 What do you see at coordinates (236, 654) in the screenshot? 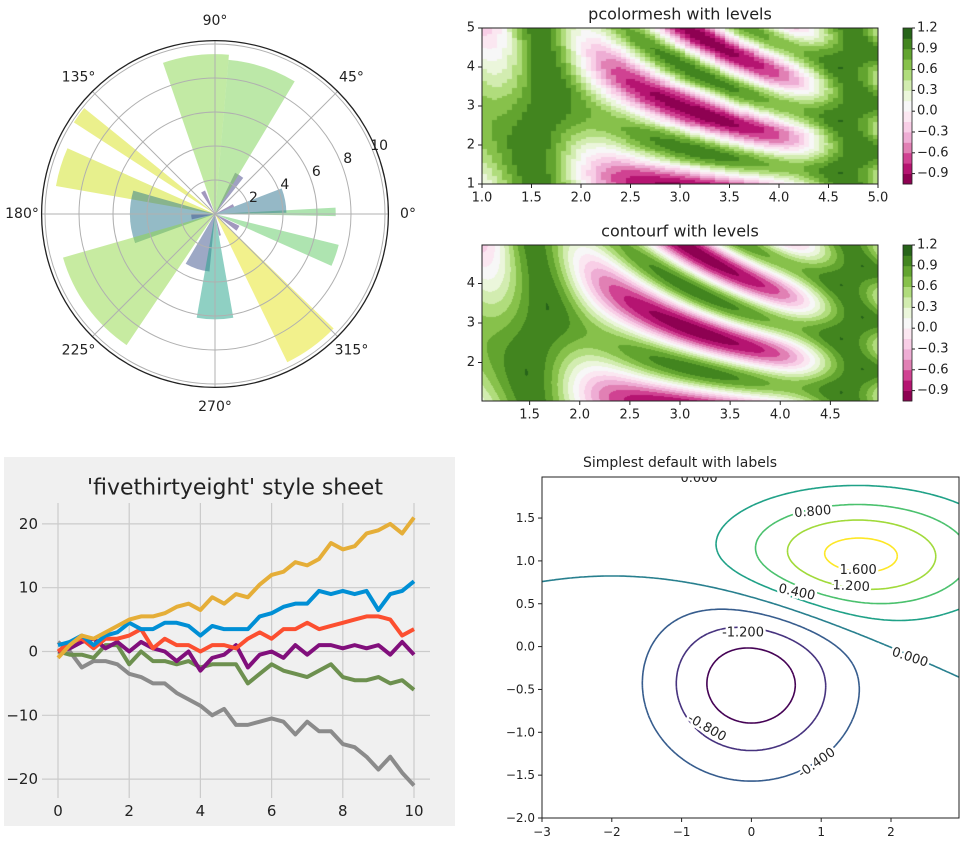
I see `line-series-purple` at bounding box center [236, 654].